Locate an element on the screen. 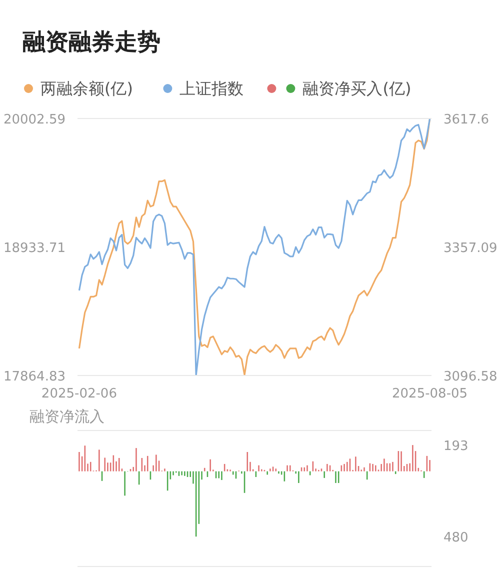 Image resolution: width=500 pixels, height=578 pixels. y-tick-label: 20002.59 is located at coordinates (34, 120).